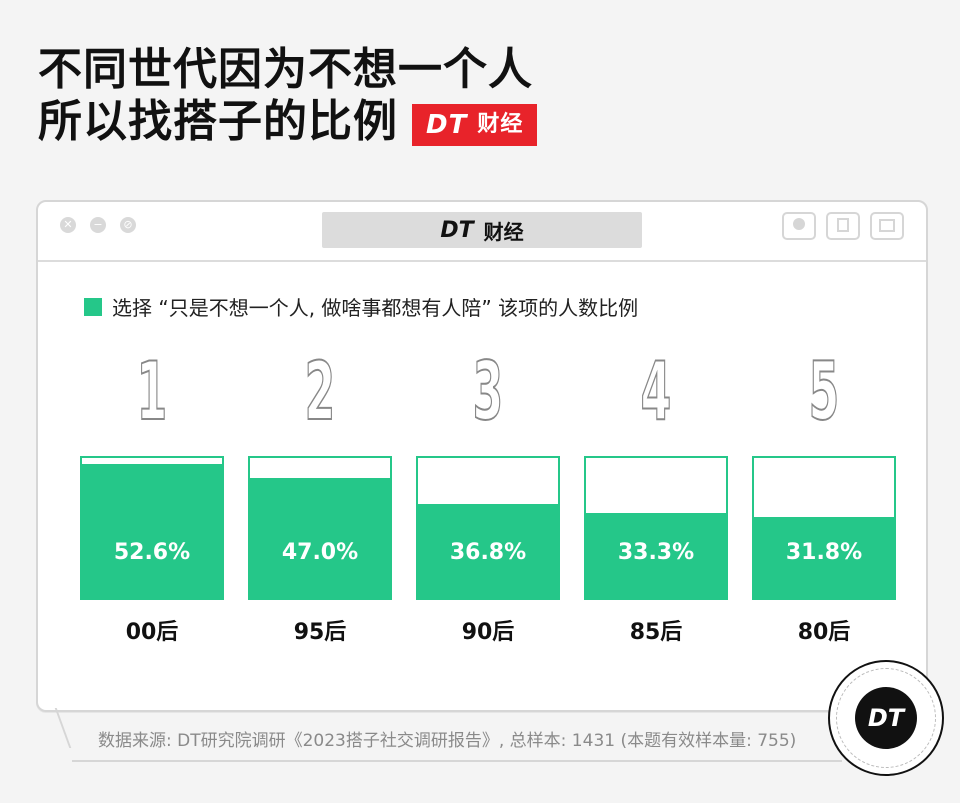  I want to click on title-line-1: 不同世代因为不想一个人, so click(285, 69).